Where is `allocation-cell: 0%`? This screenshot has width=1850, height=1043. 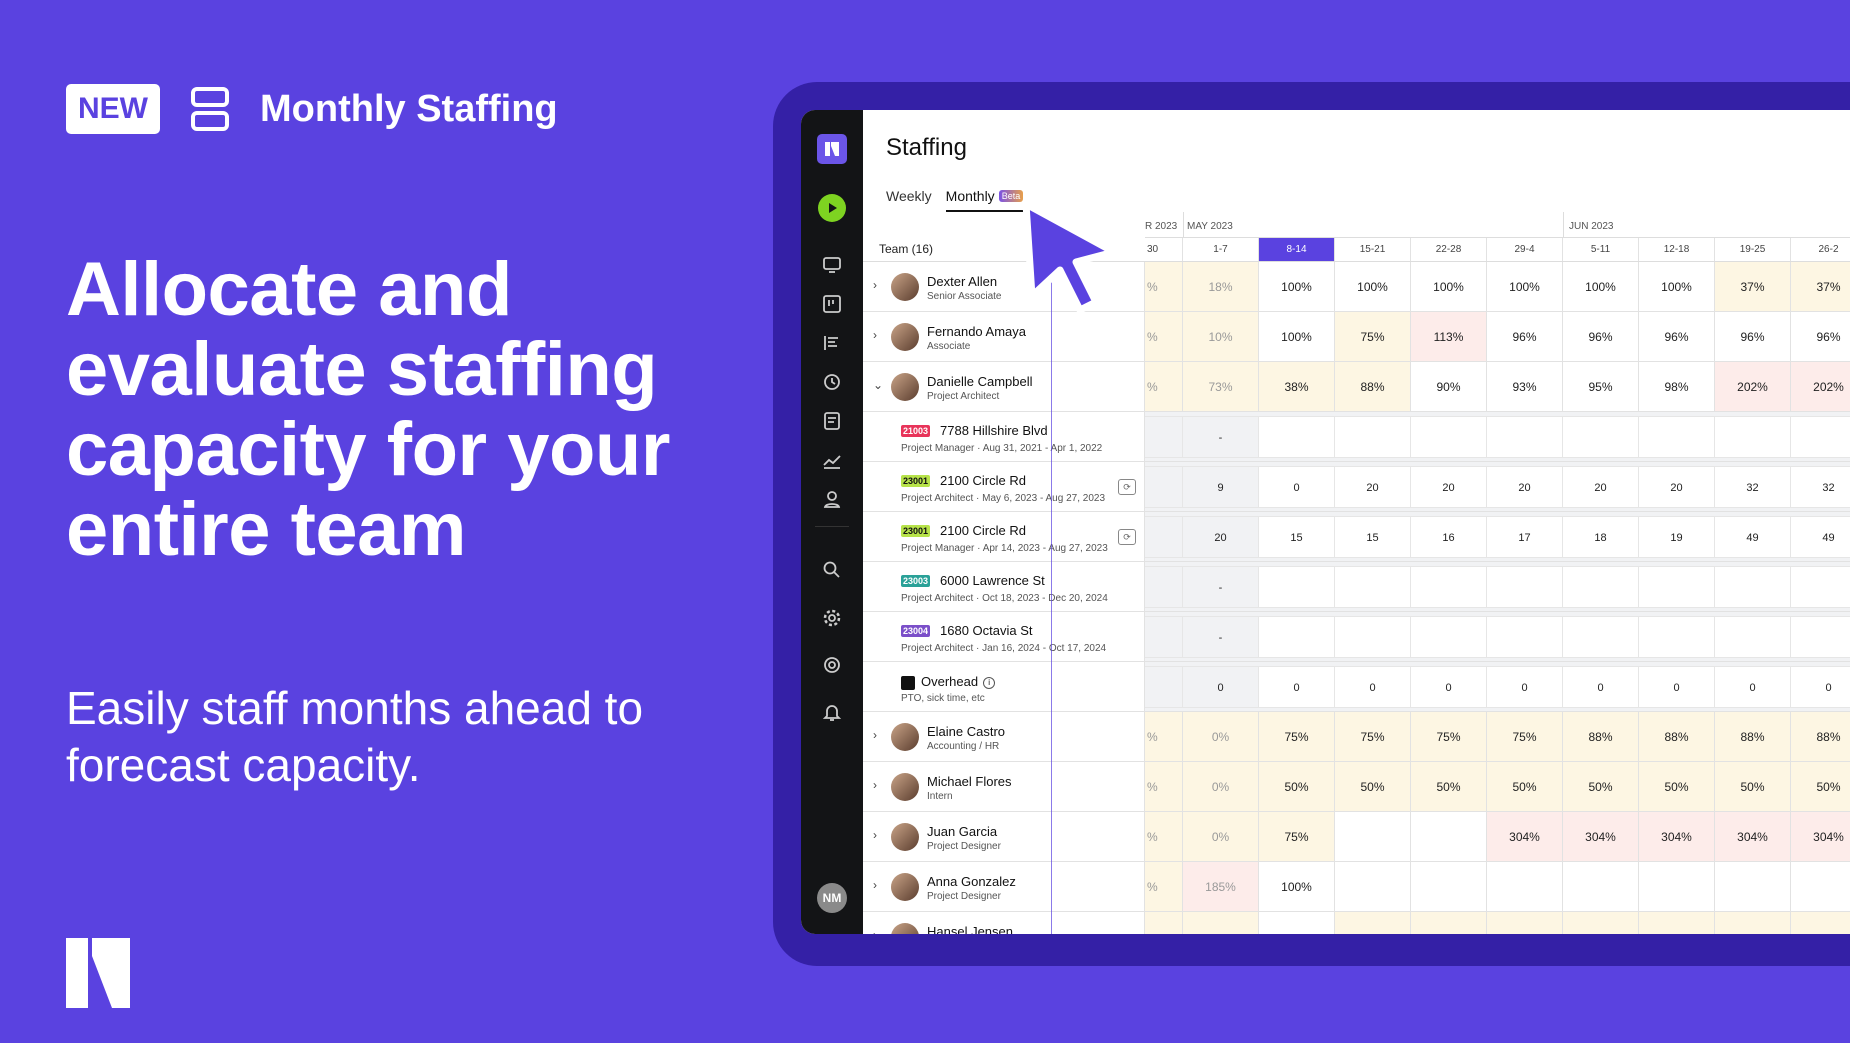 allocation-cell: 0% is located at coordinates (1221, 736).